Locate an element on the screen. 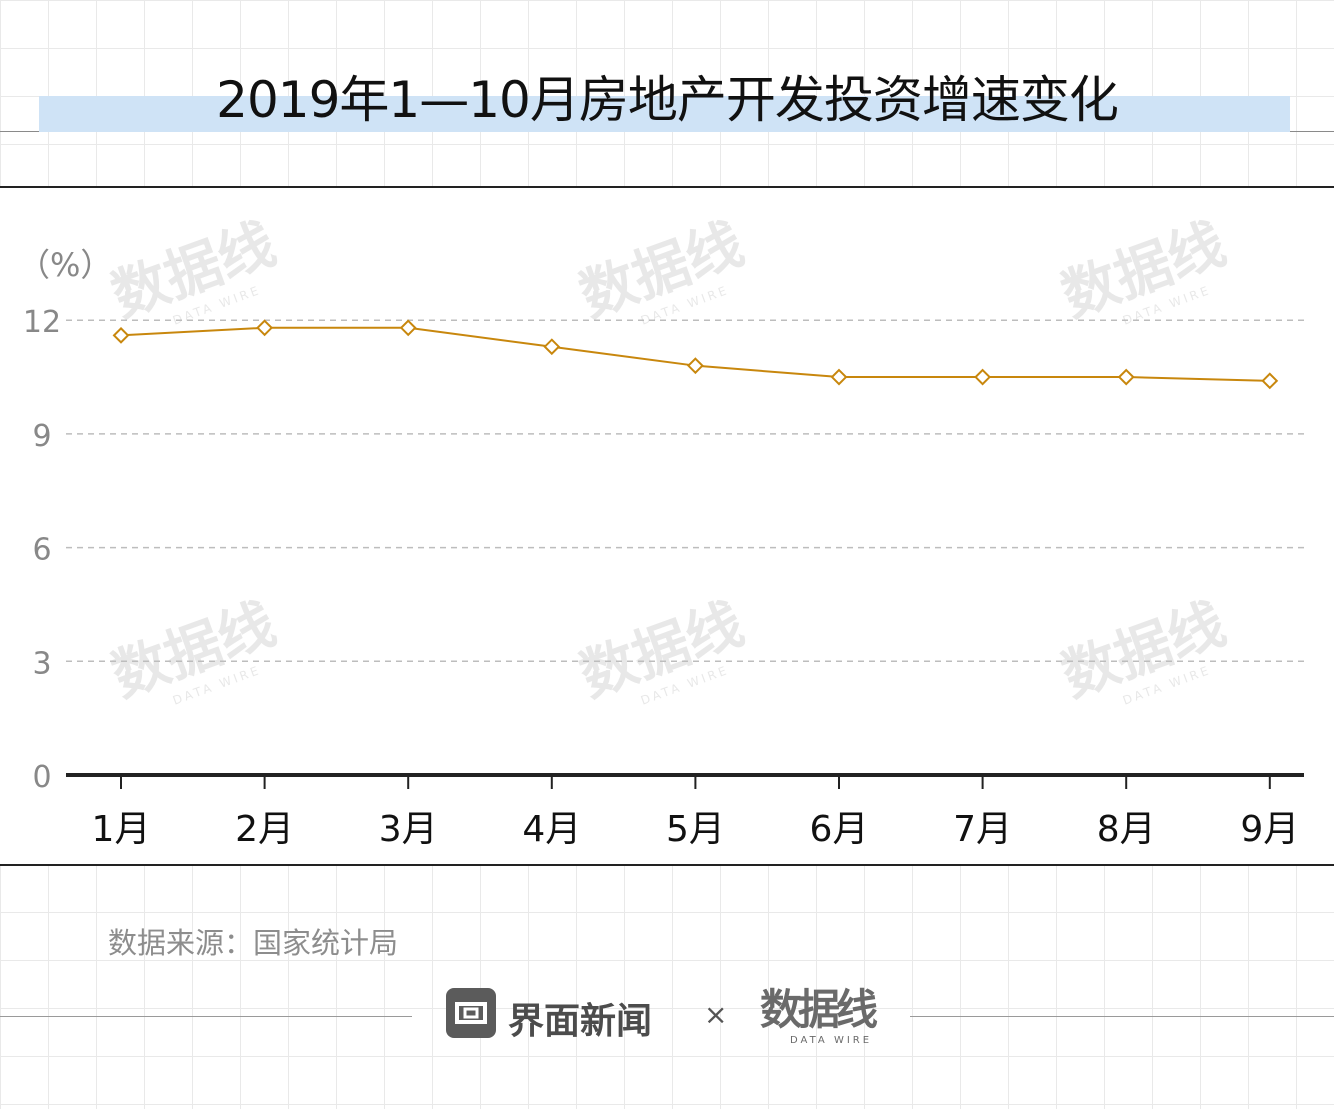 The image size is (1334, 1109). x-tick-label: 7月 is located at coordinates (982, 829).